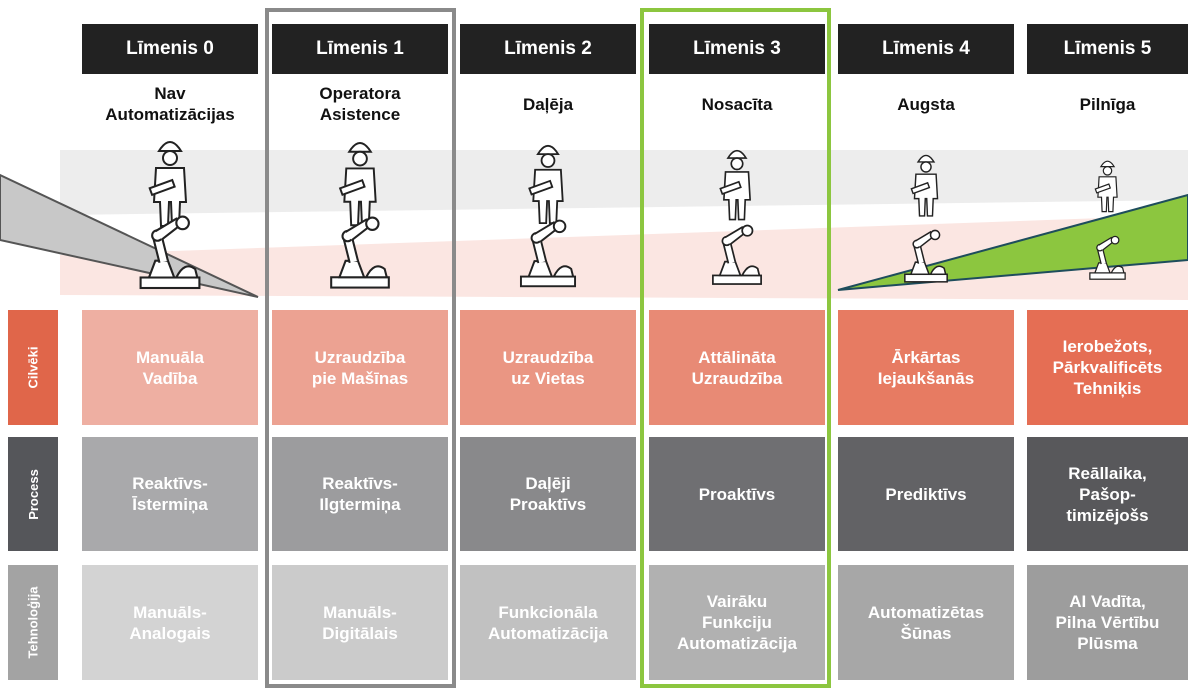  I want to click on text-line: Reāllaika,, so click(1107, 473).